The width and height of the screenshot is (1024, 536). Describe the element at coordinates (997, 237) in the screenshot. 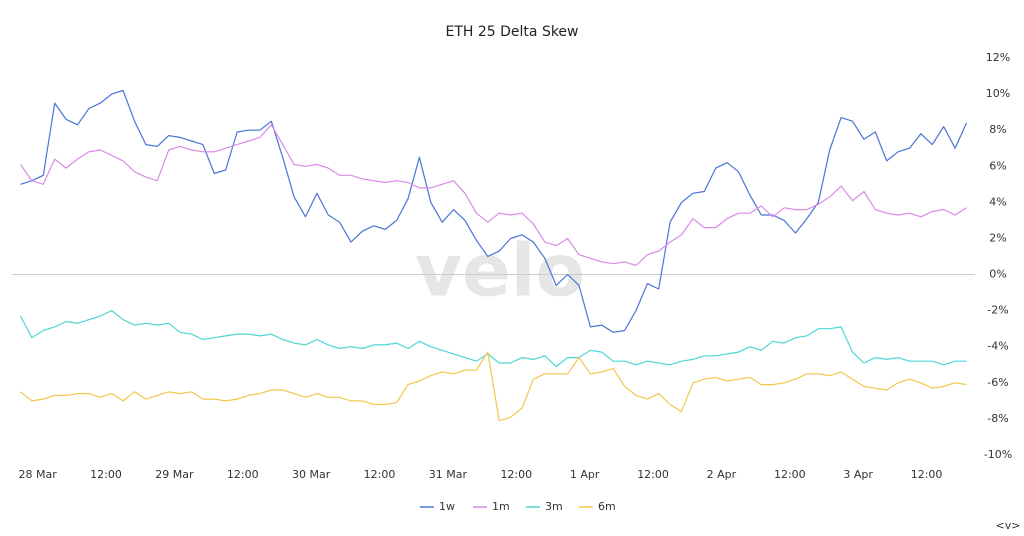

I see `y-tick-label: 2%` at that location.